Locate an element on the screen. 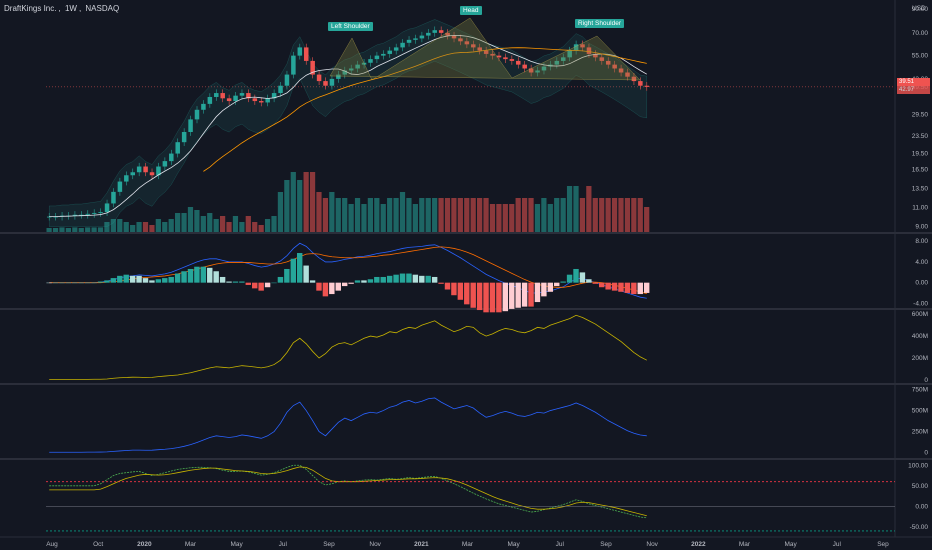 The height and width of the screenshot is (550, 932). pane-tick-label: 600M is located at coordinates (920, 314).